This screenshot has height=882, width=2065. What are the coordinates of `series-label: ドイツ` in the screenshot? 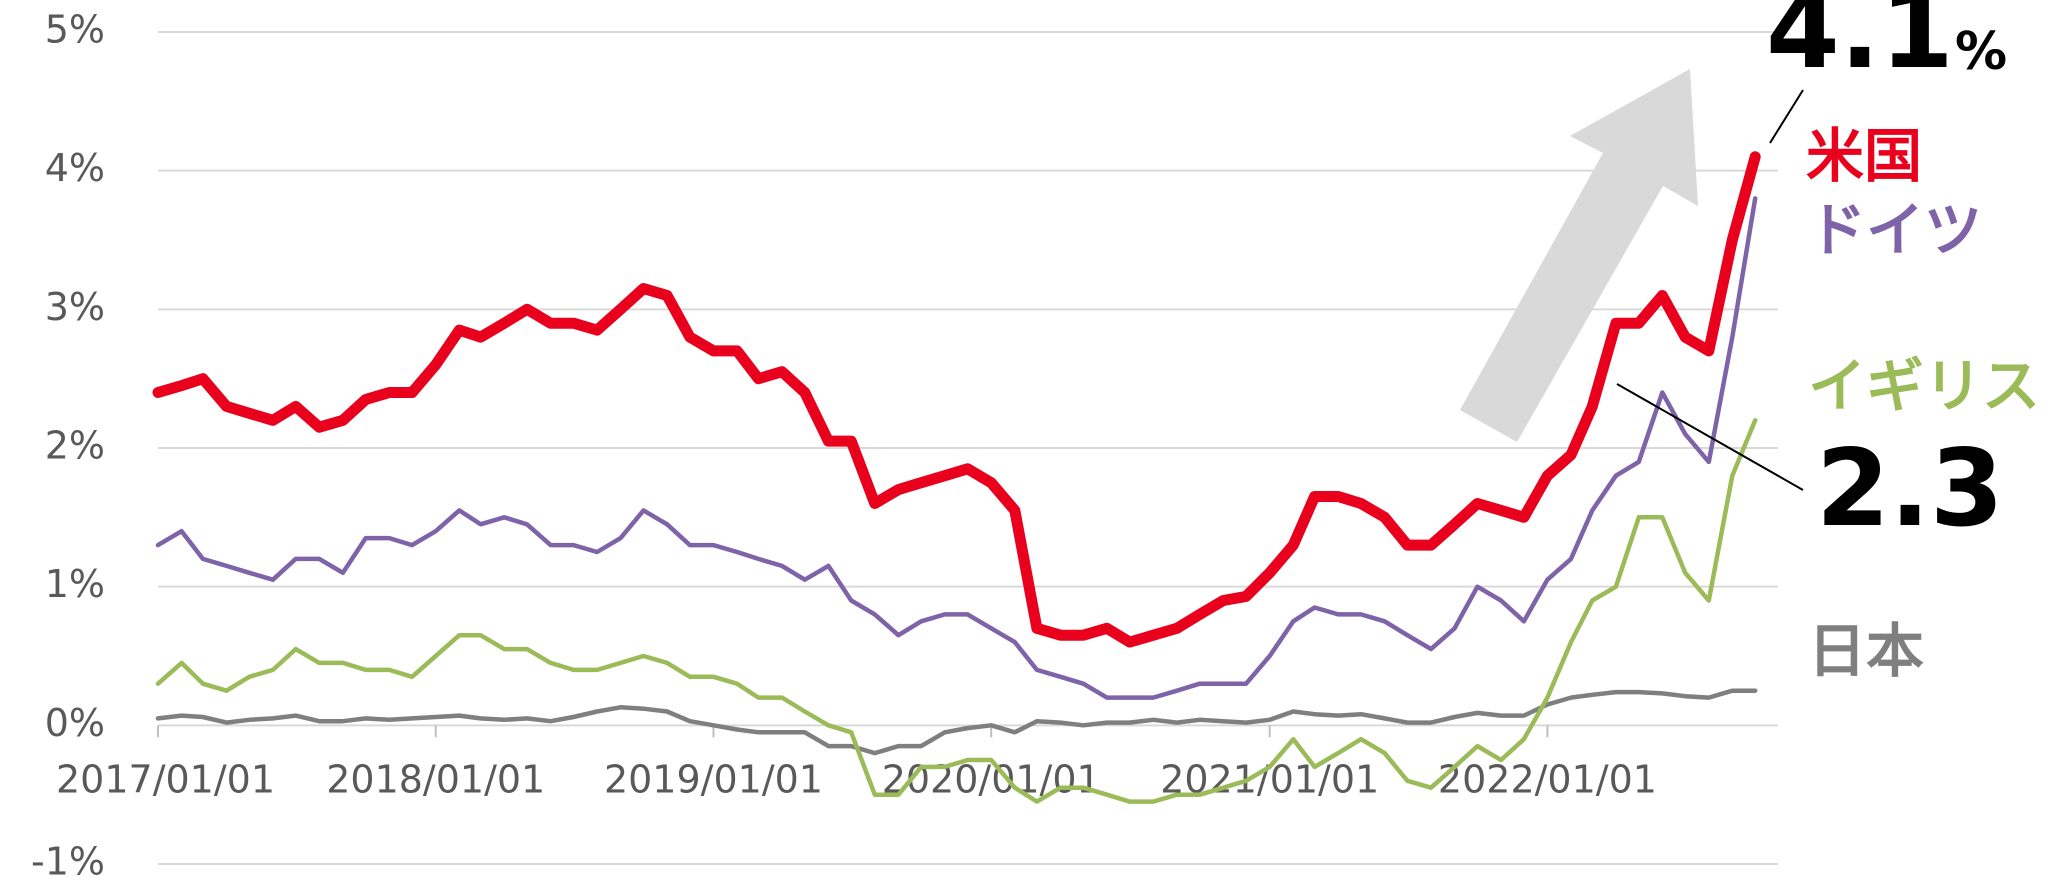 It's located at (1895, 230).